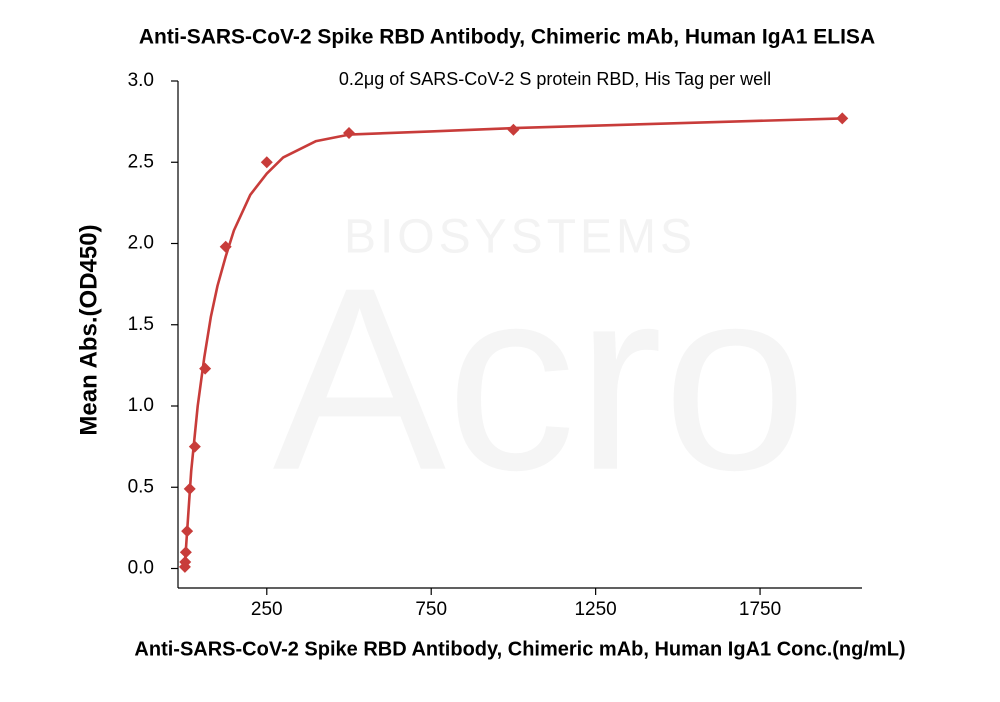 Image resolution: width=1000 pixels, height=702 pixels. I want to click on y-tick-label: 2.5, so click(141, 161).